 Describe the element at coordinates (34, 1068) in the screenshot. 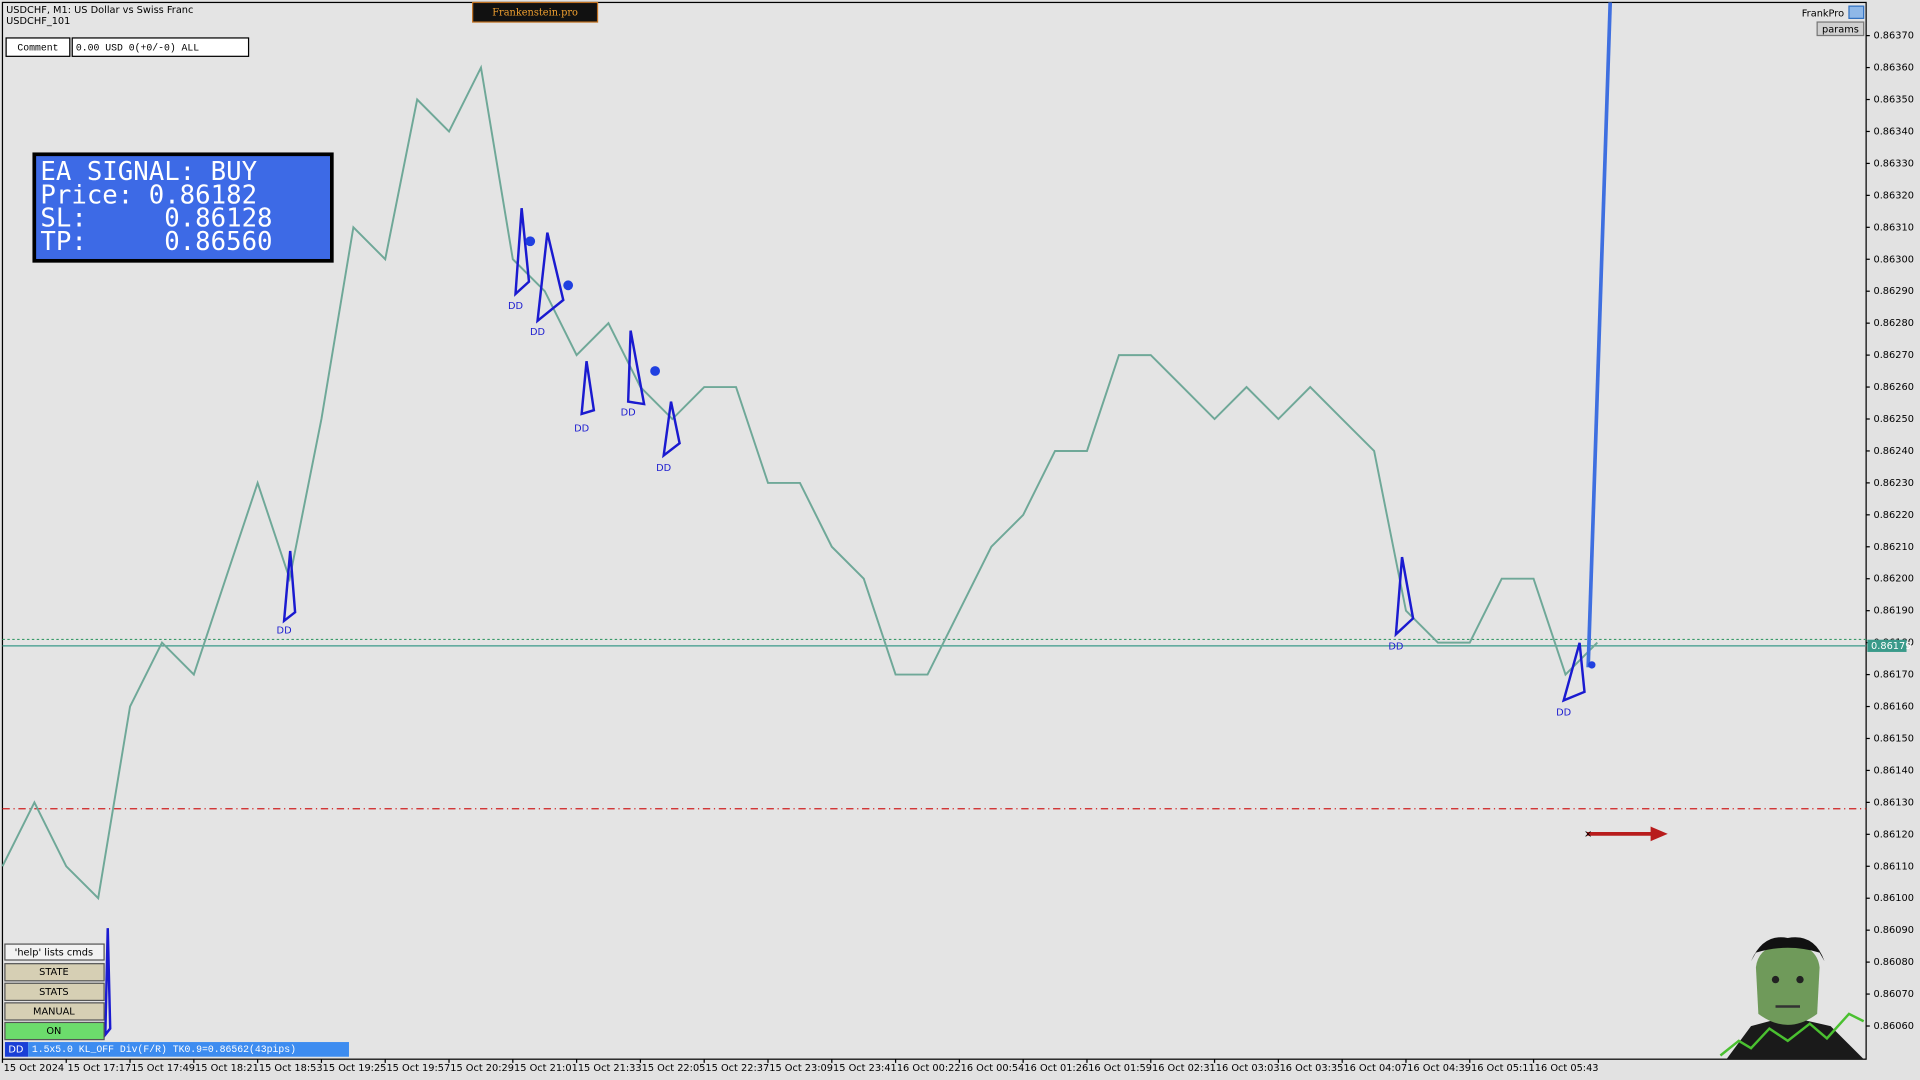

I see `x-tick-label: 15 Oct 2024` at that location.